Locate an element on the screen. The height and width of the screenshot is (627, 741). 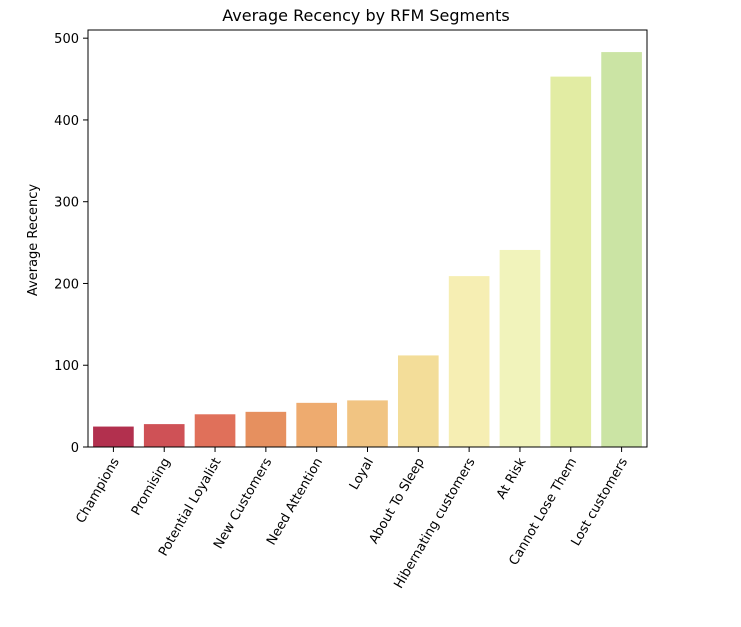
y-tick-label: 100 is located at coordinates (66, 366).